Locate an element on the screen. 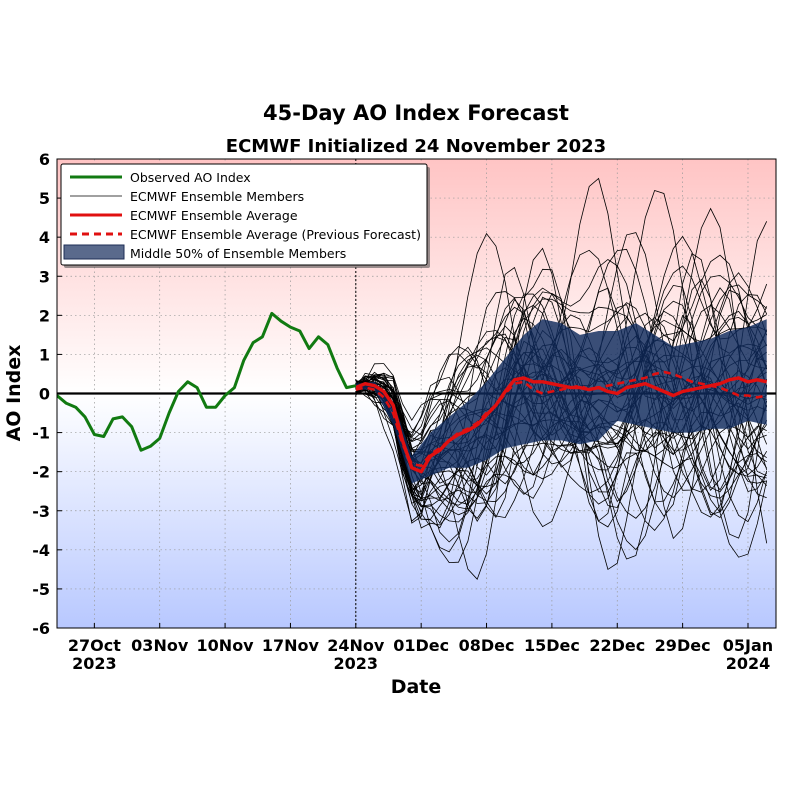  y-tick-label: 4 is located at coordinates (44, 237).